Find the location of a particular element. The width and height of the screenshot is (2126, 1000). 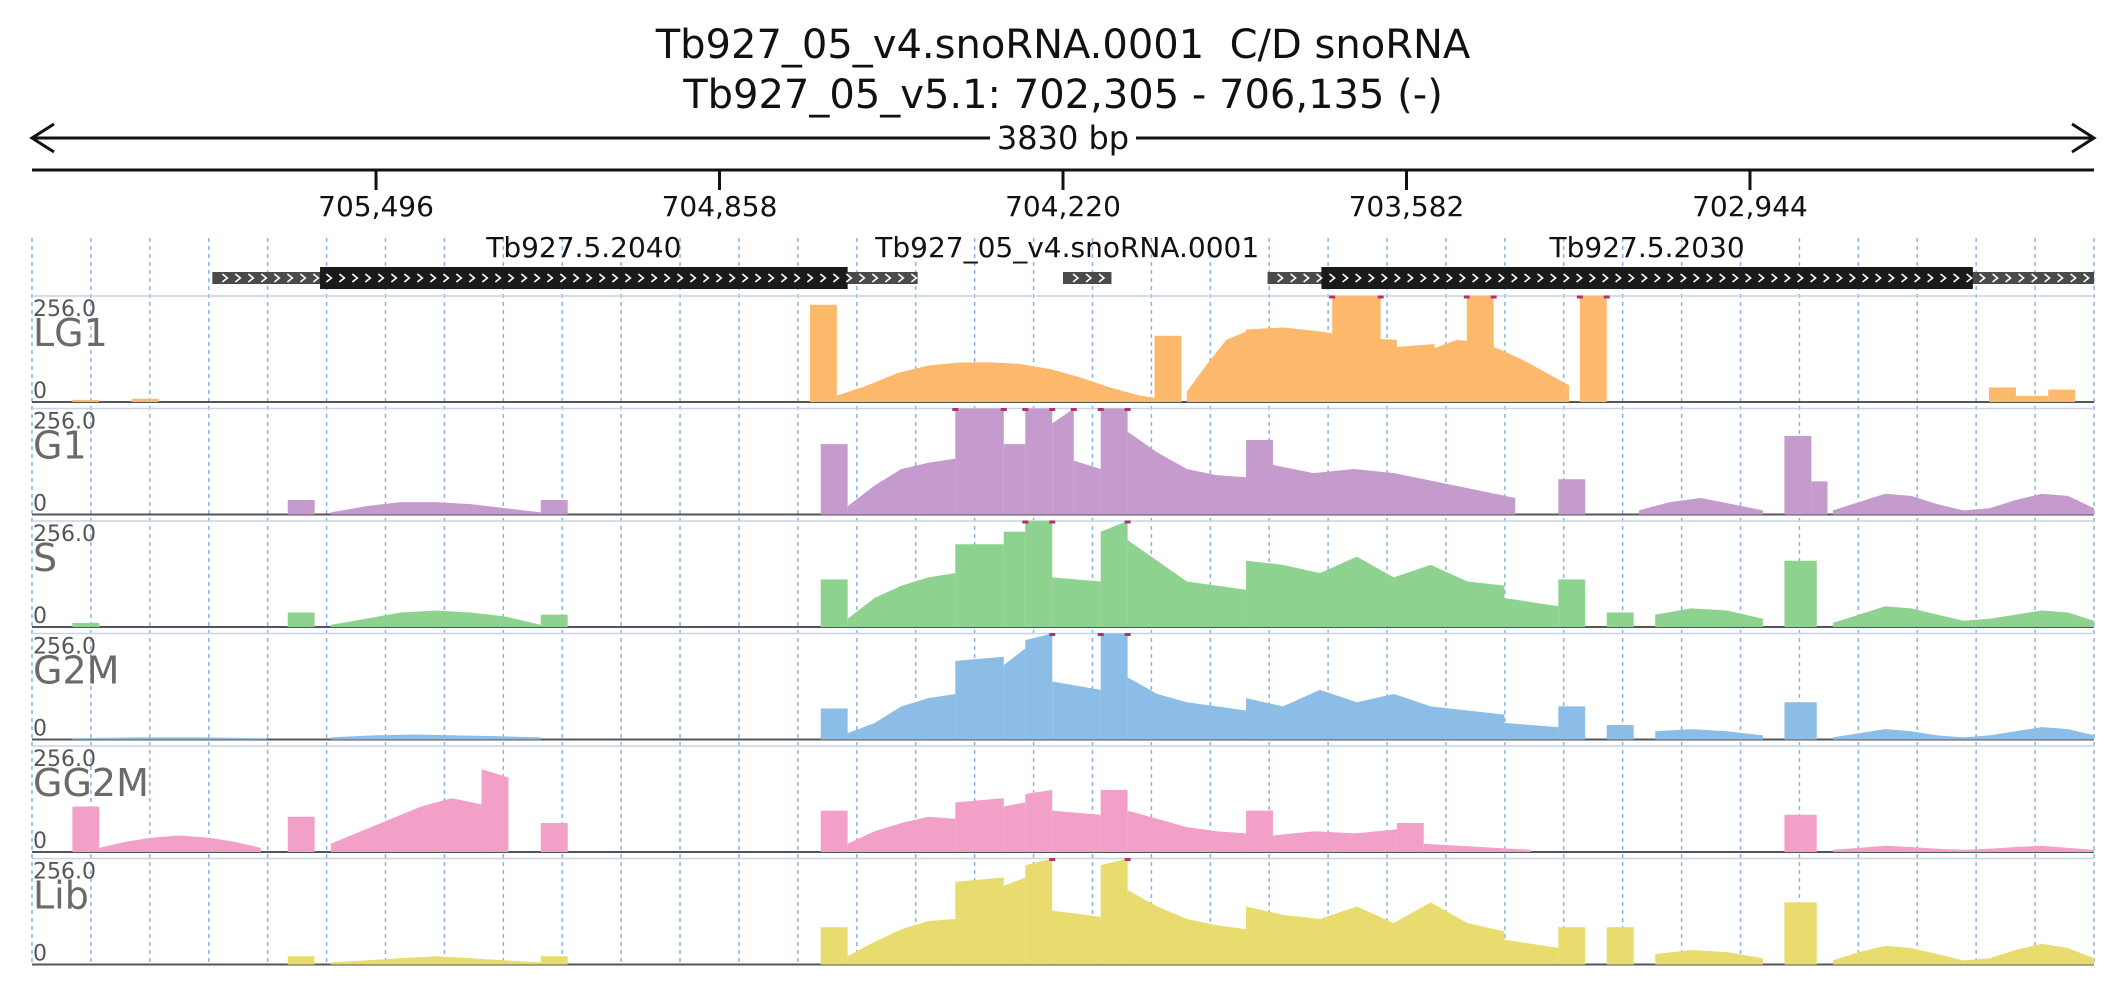

track-g2m: 256.0 0 G2M is located at coordinates (1063, 687).